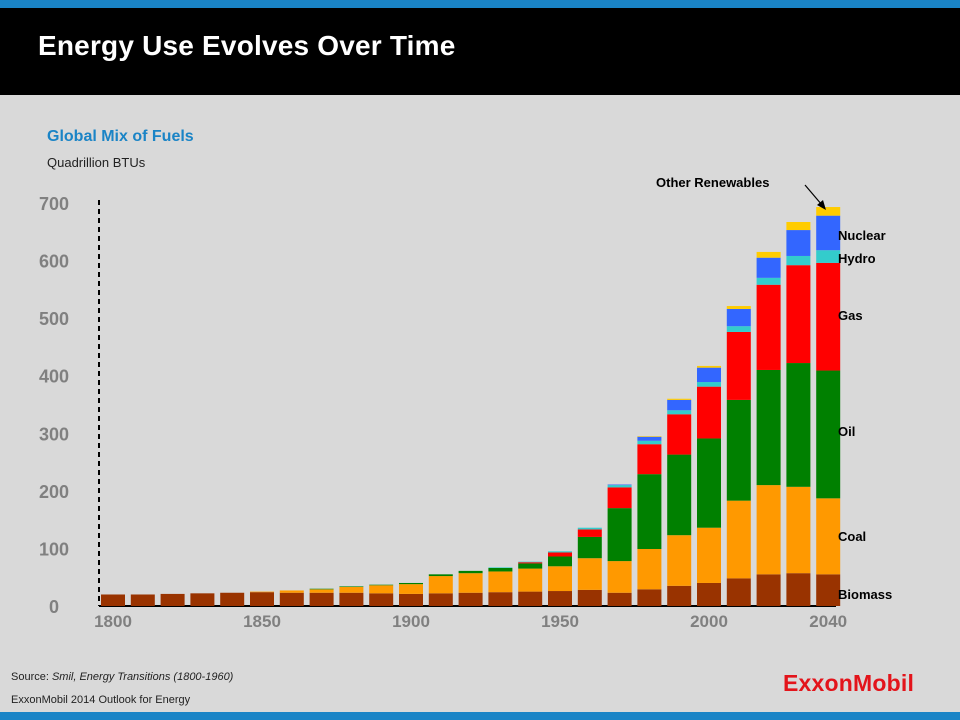 The width and height of the screenshot is (960, 720). What do you see at coordinates (862, 235) in the screenshot?
I see `legend-label-nuclear: Nuclear` at bounding box center [862, 235].